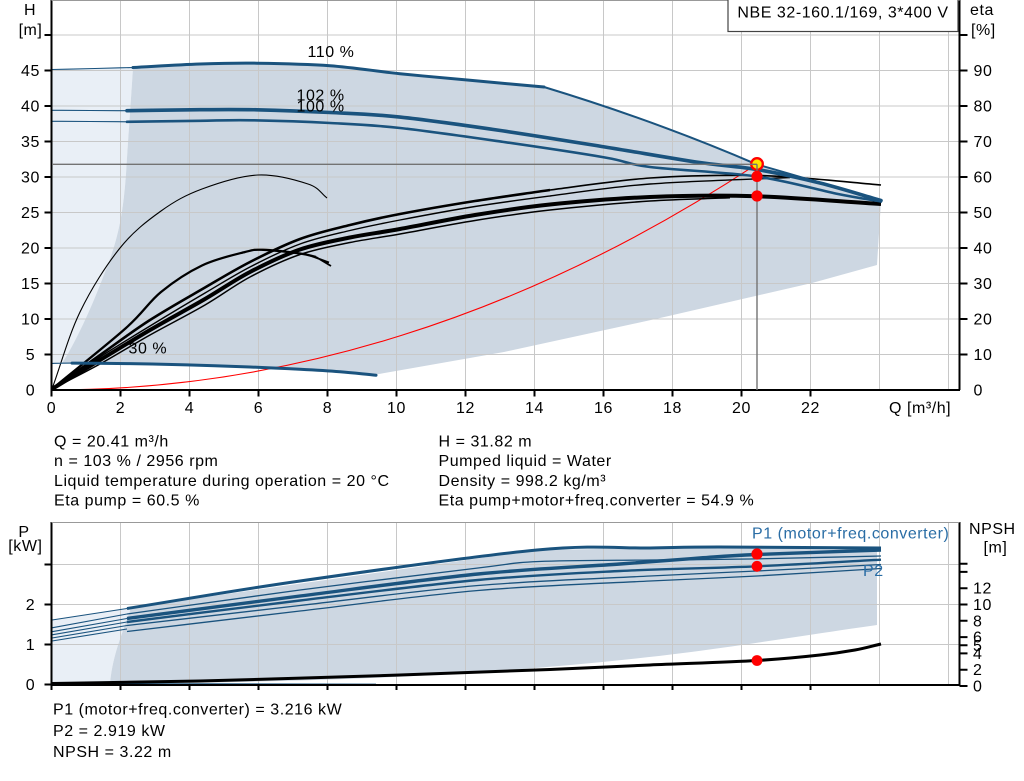 This screenshot has height=781, width=1024. I want to click on svg-text: eta, so click(982, 10).